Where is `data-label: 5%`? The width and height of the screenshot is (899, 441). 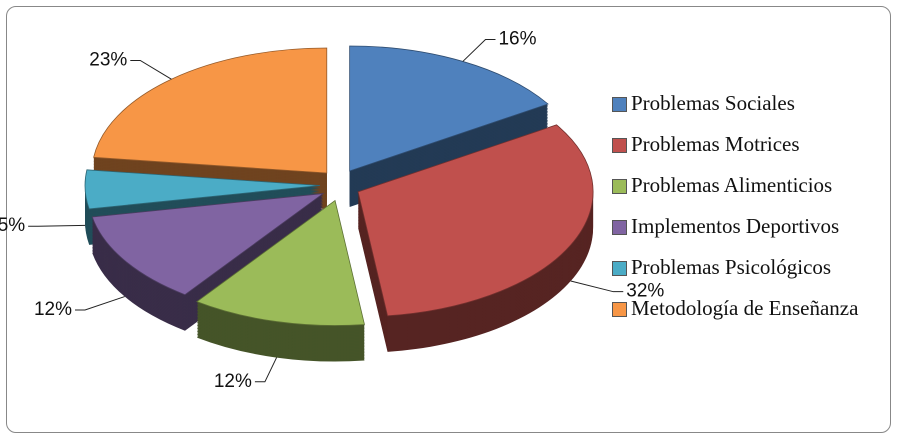 data-label: 5% is located at coordinates (12, 225).